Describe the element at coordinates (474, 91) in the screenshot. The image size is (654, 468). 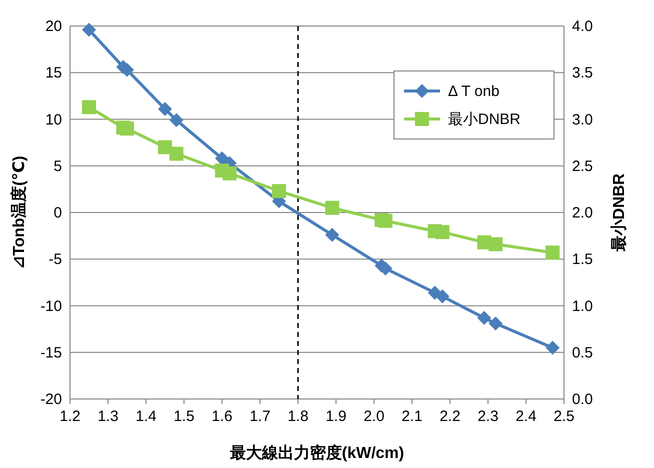
I see `legend-label: Δ T onb` at that location.